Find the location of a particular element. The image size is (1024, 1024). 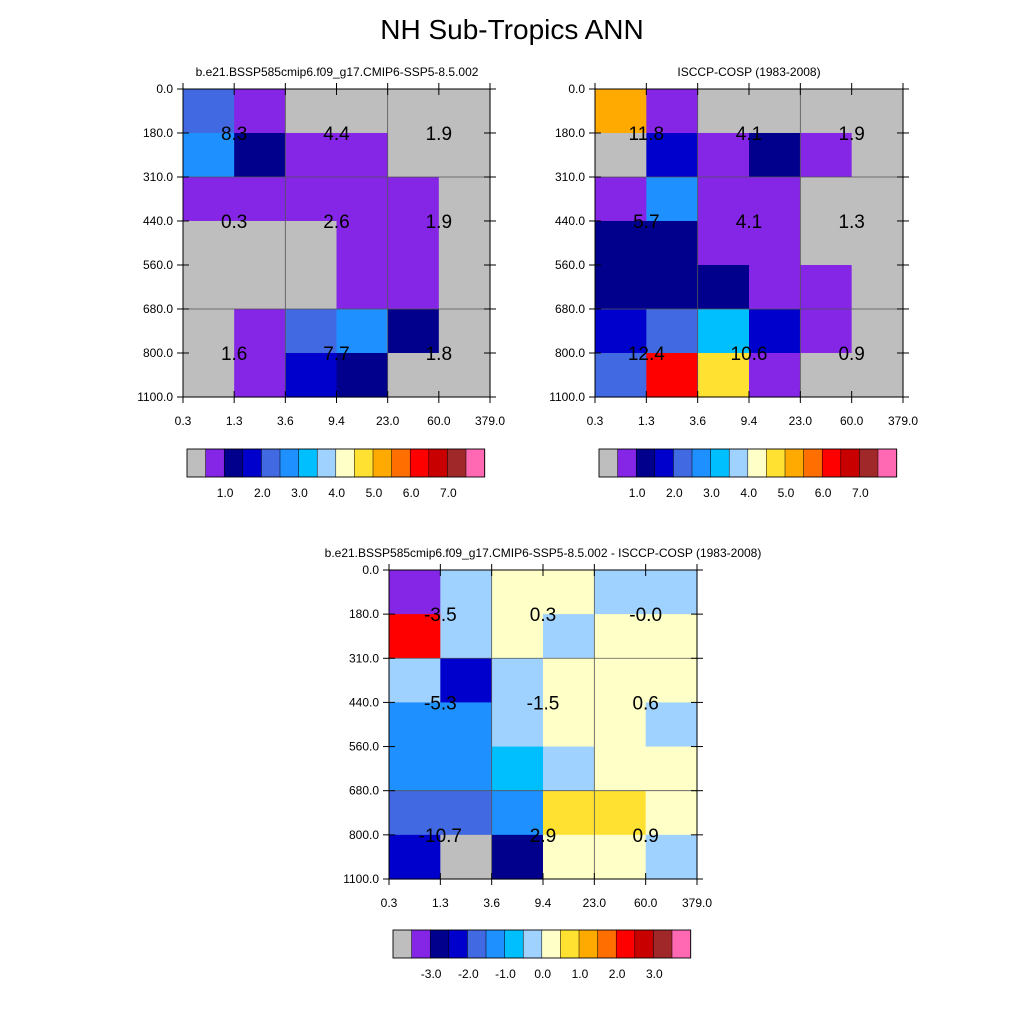

cell-value-label: 0.3 is located at coordinates (234, 222).